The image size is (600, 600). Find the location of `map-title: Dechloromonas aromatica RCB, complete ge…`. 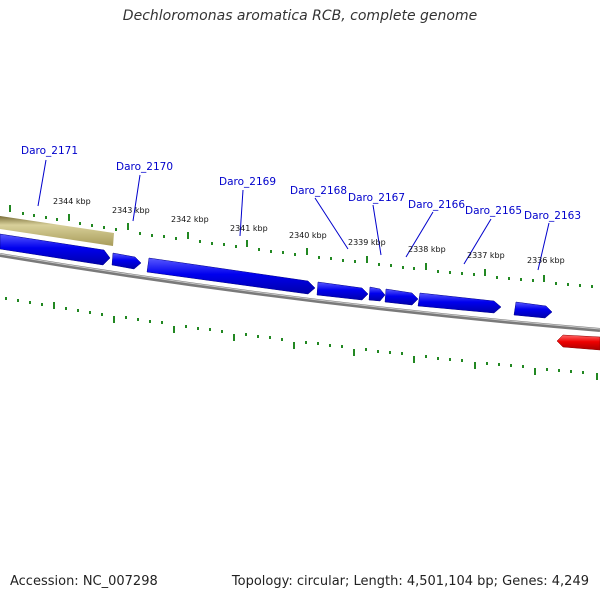

map-title: Dechloromonas aromatica RCB, complete ge… is located at coordinates (300, 16).